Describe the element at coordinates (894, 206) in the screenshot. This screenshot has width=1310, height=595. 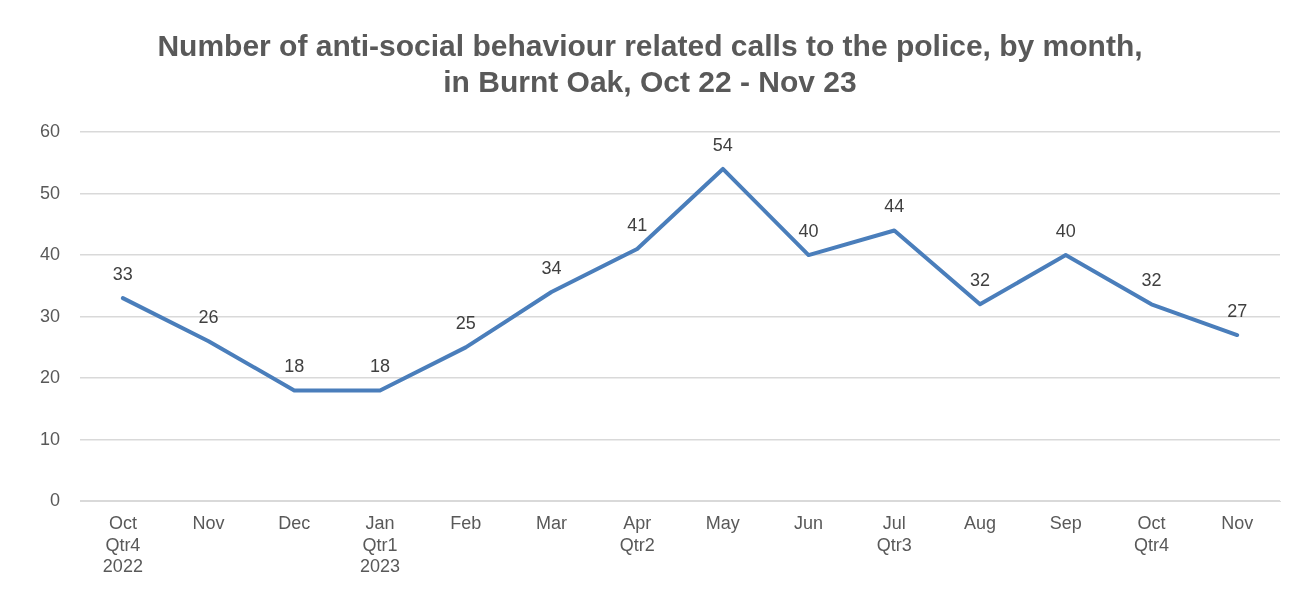
I see `data-label: 44` at that location.